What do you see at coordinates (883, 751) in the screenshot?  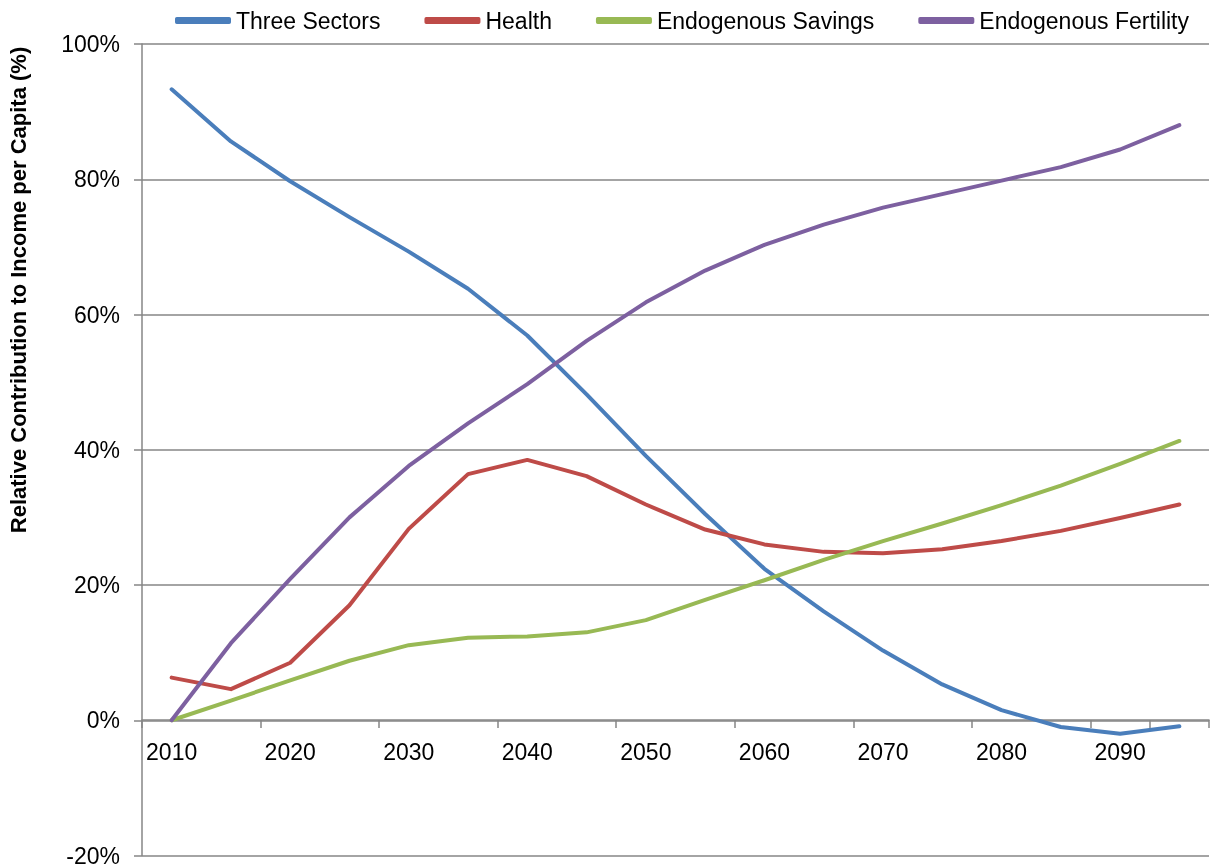 I see `x-tick-label: 2070` at bounding box center [883, 751].